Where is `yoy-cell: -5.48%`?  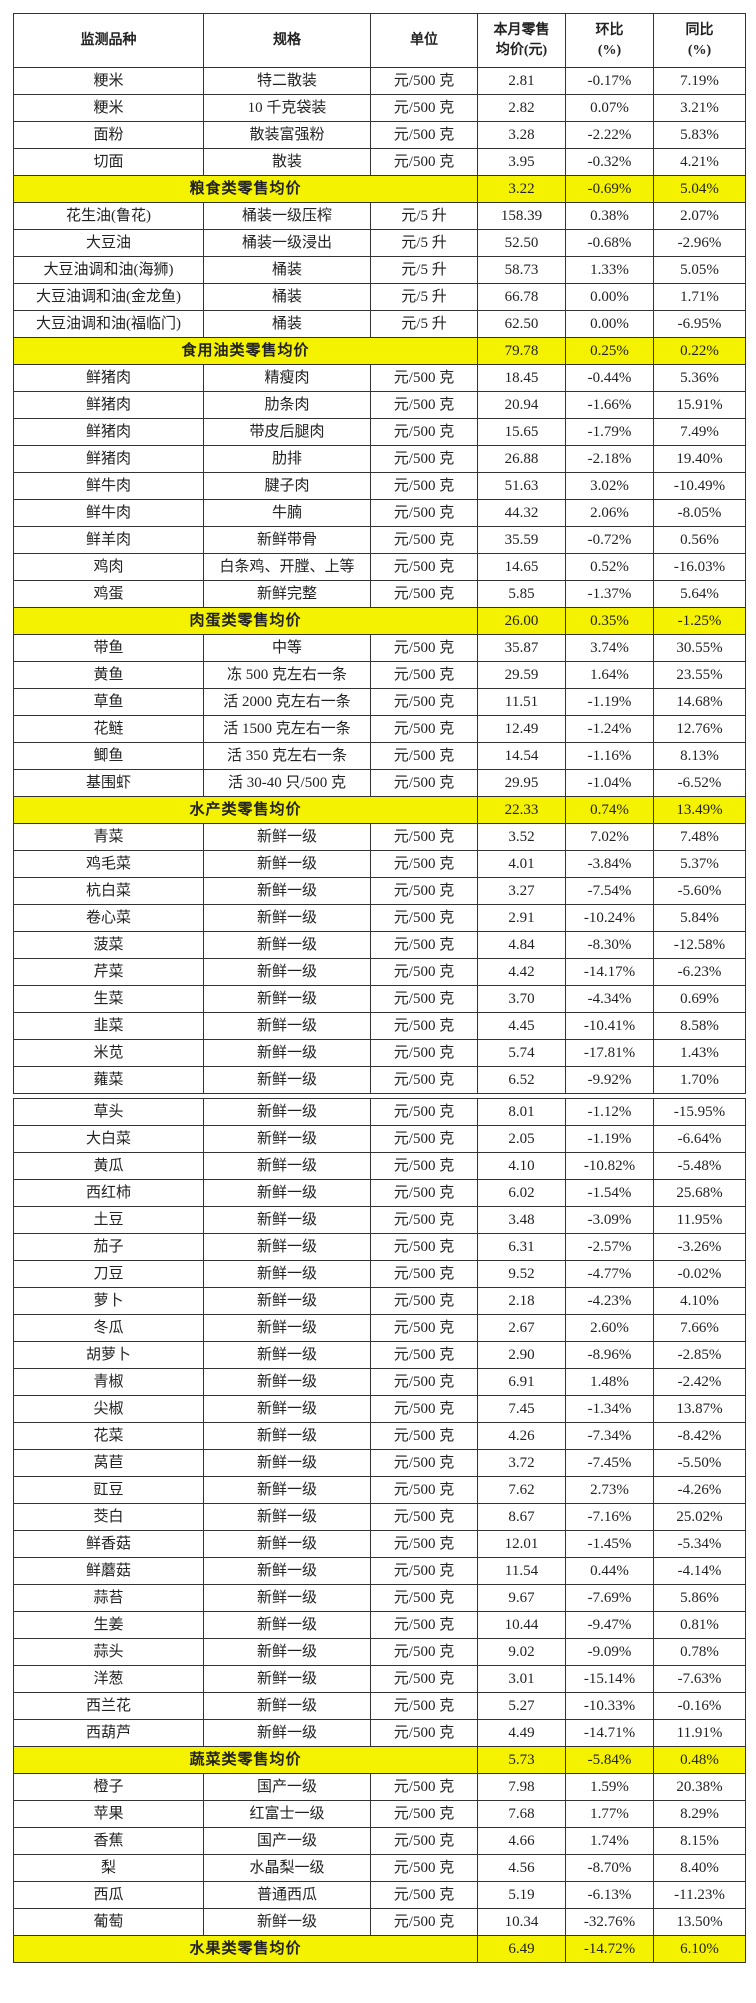 yoy-cell: -5.48% is located at coordinates (699, 1166).